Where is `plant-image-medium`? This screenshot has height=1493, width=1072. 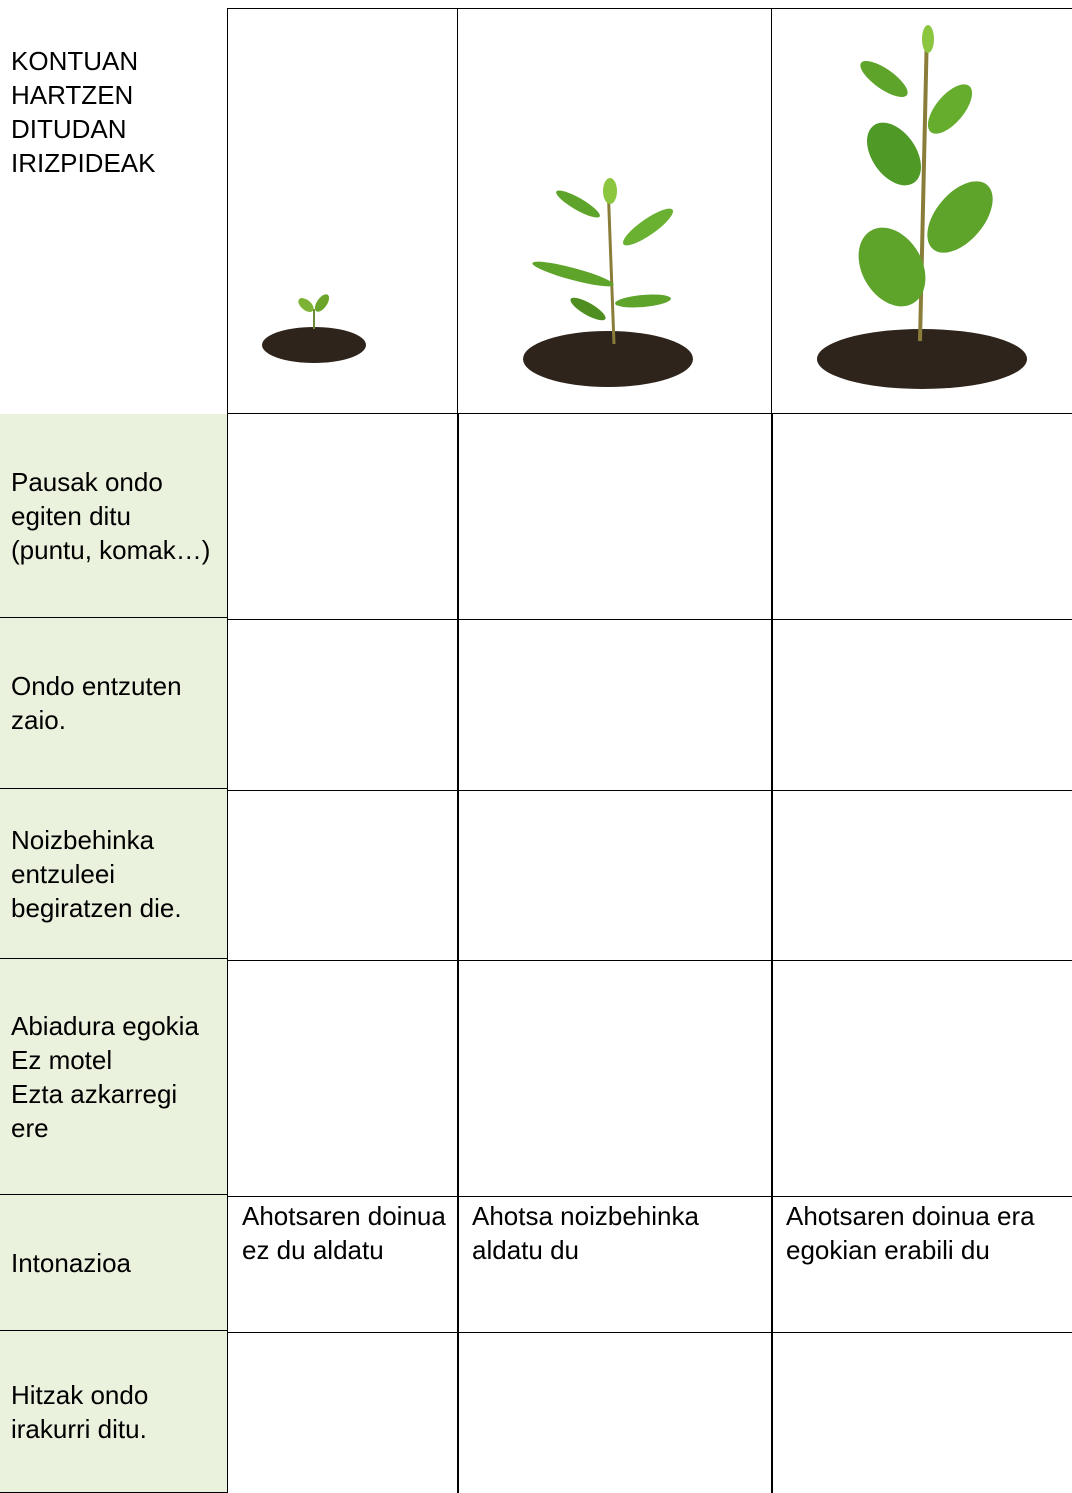
plant-image-medium is located at coordinates (614, 211).